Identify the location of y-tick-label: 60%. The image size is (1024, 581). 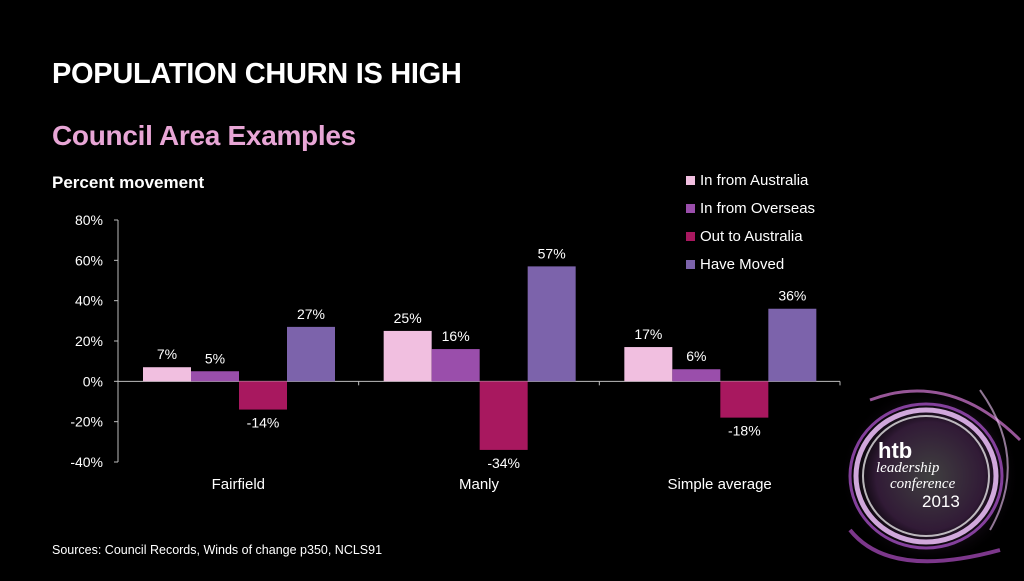
(89, 260).